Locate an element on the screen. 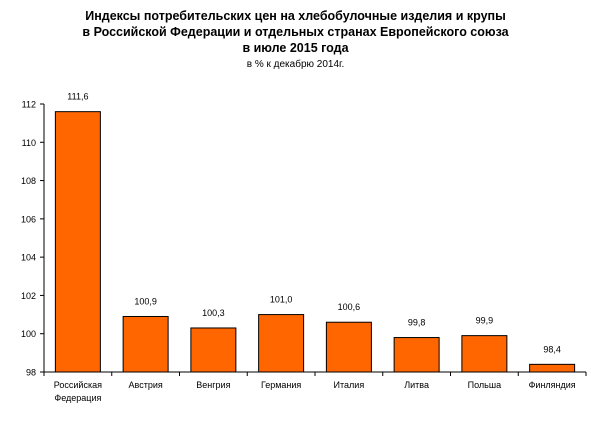 The width and height of the screenshot is (591, 425). y-tick-label: 100 is located at coordinates (28, 334).